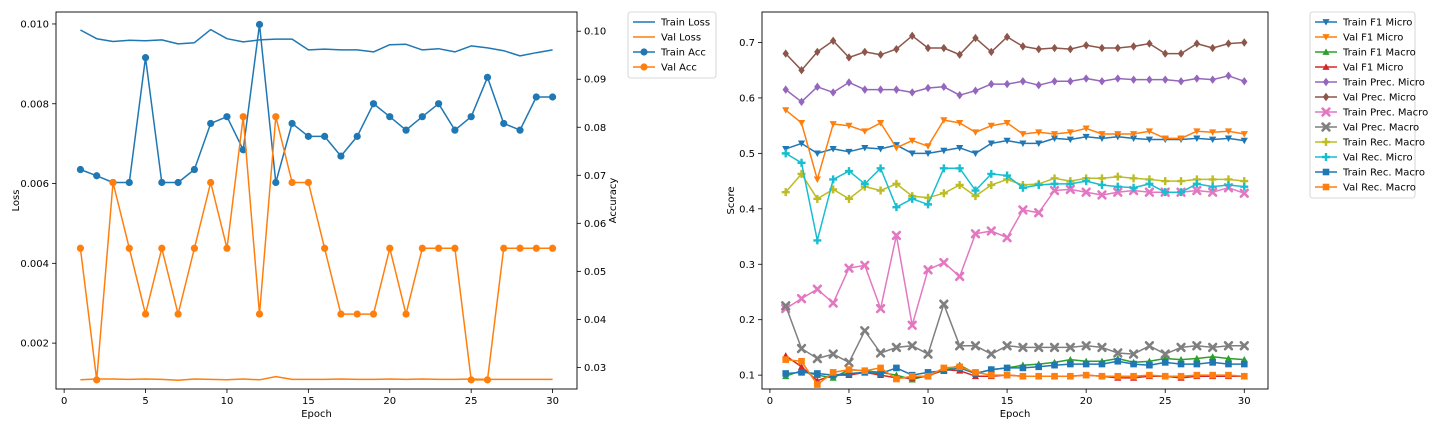  I want to click on chart1-y2-tick-label: 0.05, so click(595, 272).